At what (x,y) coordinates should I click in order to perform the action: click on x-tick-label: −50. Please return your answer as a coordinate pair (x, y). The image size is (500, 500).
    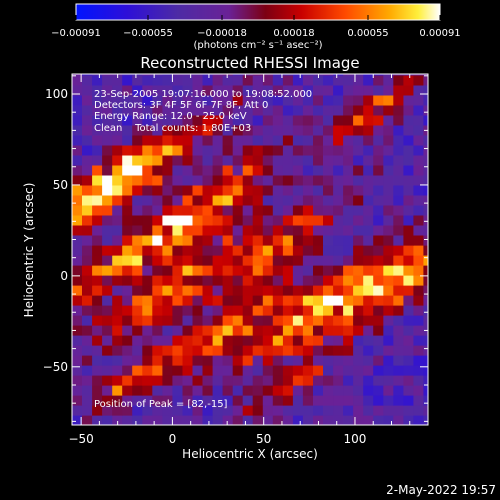
    Looking at the image, I should click on (80, 439).